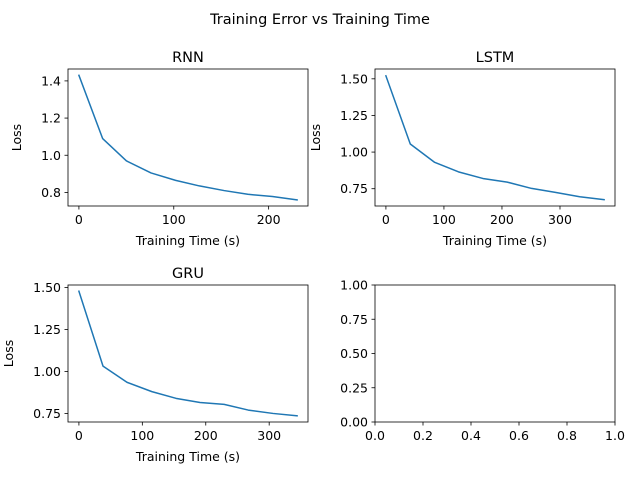 Image resolution: width=640 pixels, height=480 pixels. I want to click on x-tick-label: 1.0, so click(615, 435).